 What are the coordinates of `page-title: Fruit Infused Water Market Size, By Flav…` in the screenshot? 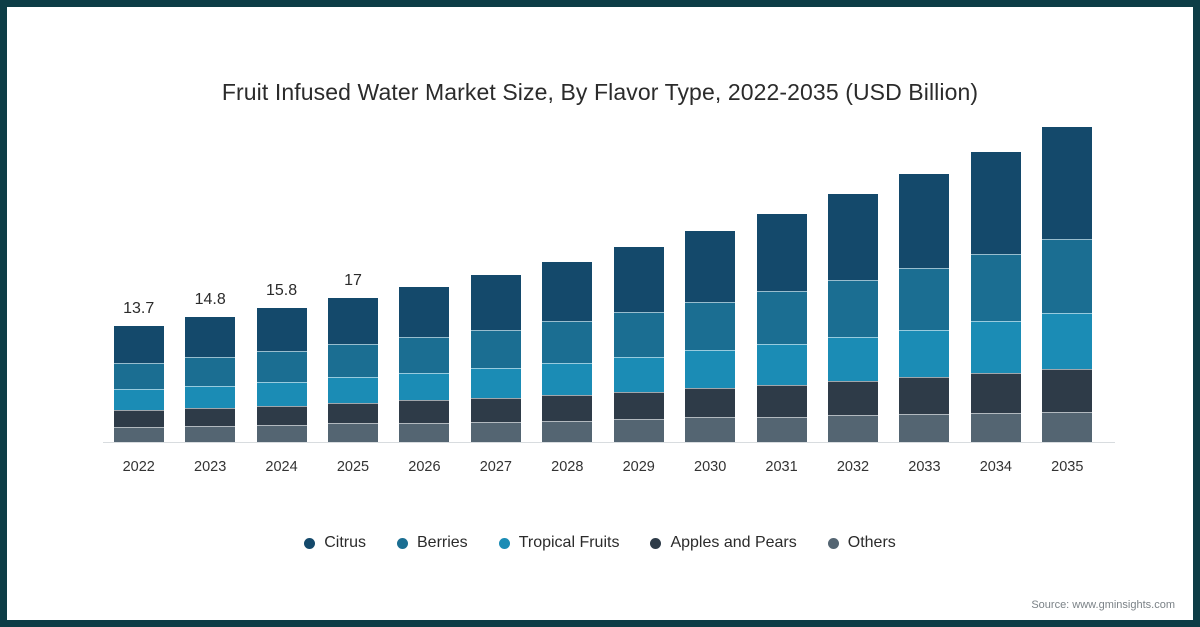 It's located at (600, 92).